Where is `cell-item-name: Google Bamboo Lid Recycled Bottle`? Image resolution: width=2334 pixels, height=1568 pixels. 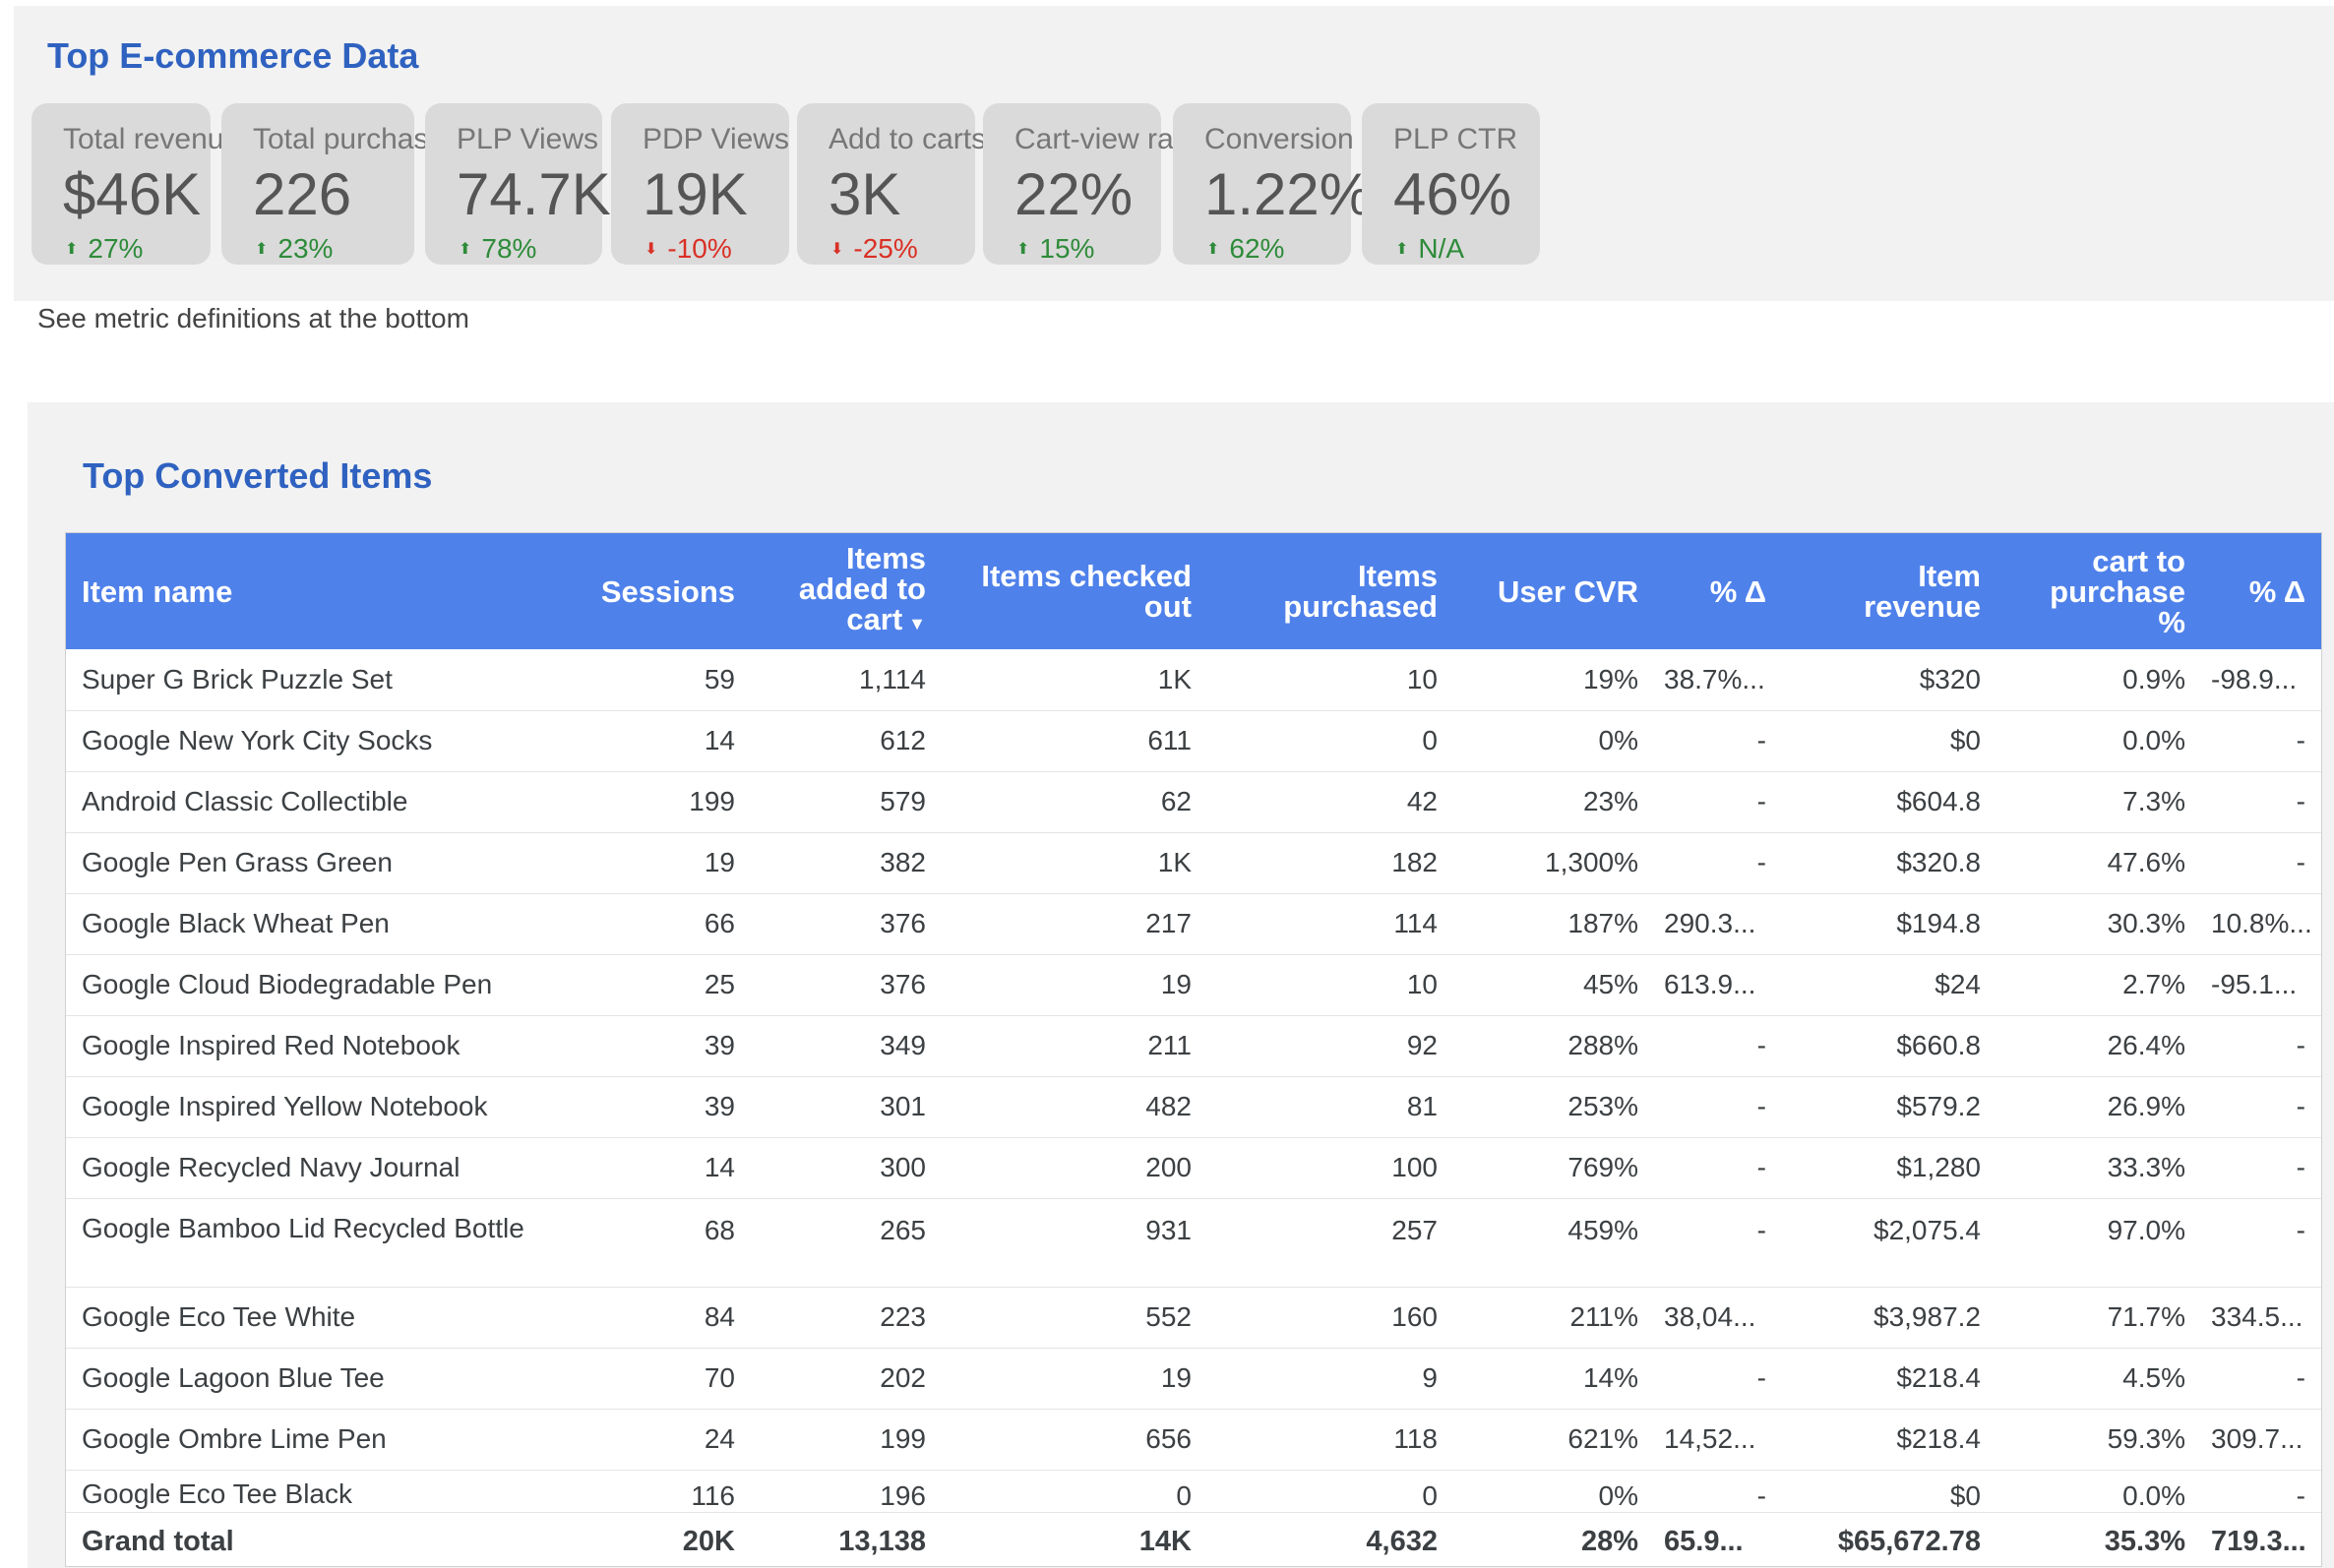
cell-item-name: Google Bamboo Lid Recycled Bottle is located at coordinates (306, 1243).